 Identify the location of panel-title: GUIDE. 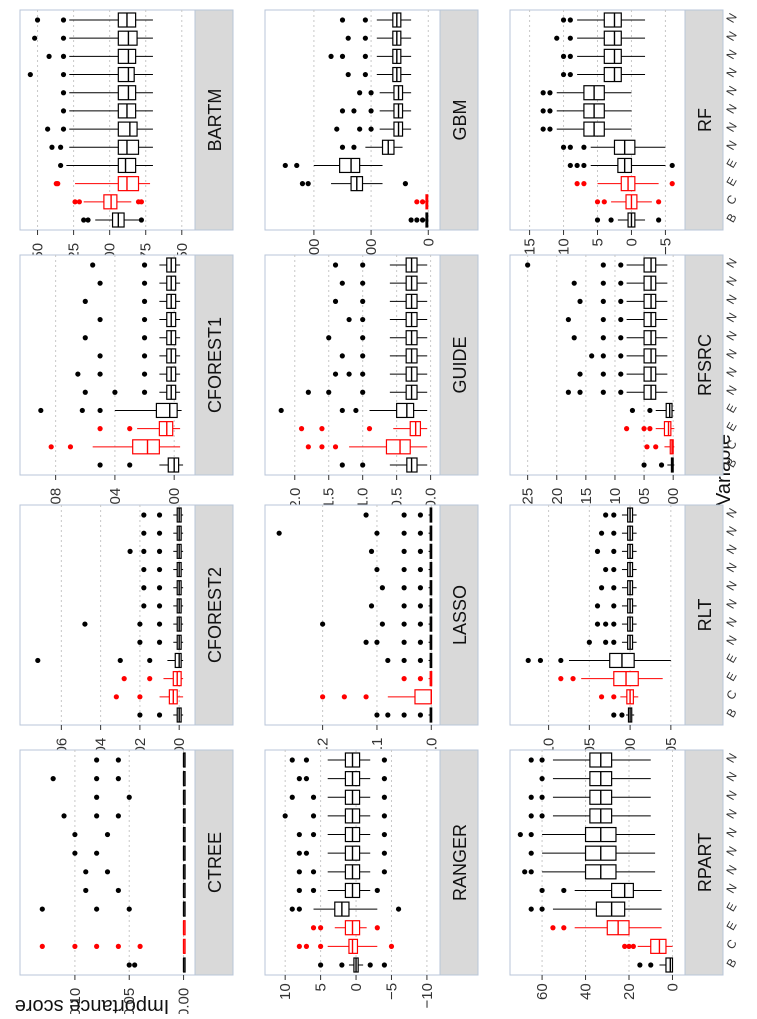
(460, 364).